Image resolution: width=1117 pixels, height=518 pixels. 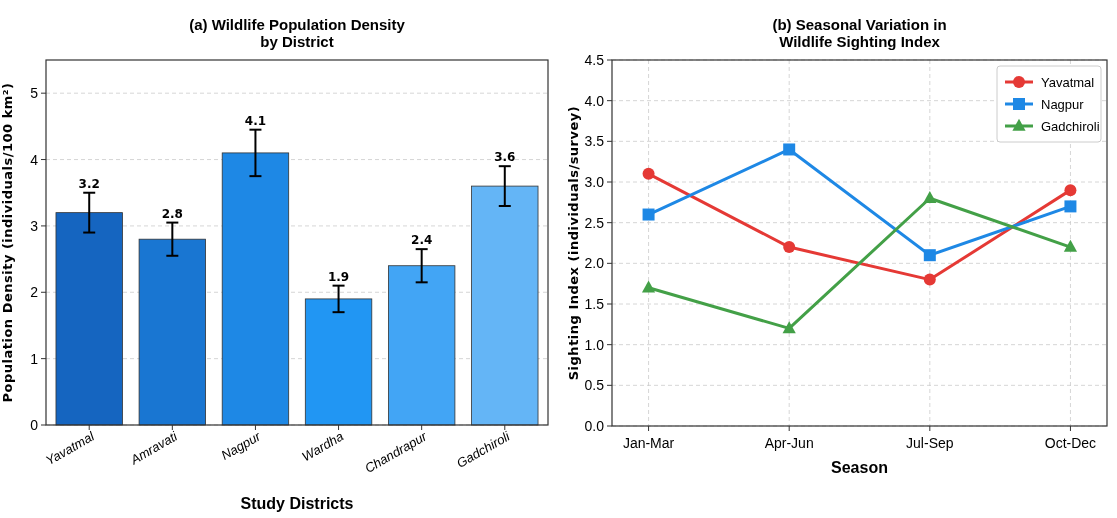 I want to click on x-tick-label: Apr-Jun, so click(x=789, y=443).